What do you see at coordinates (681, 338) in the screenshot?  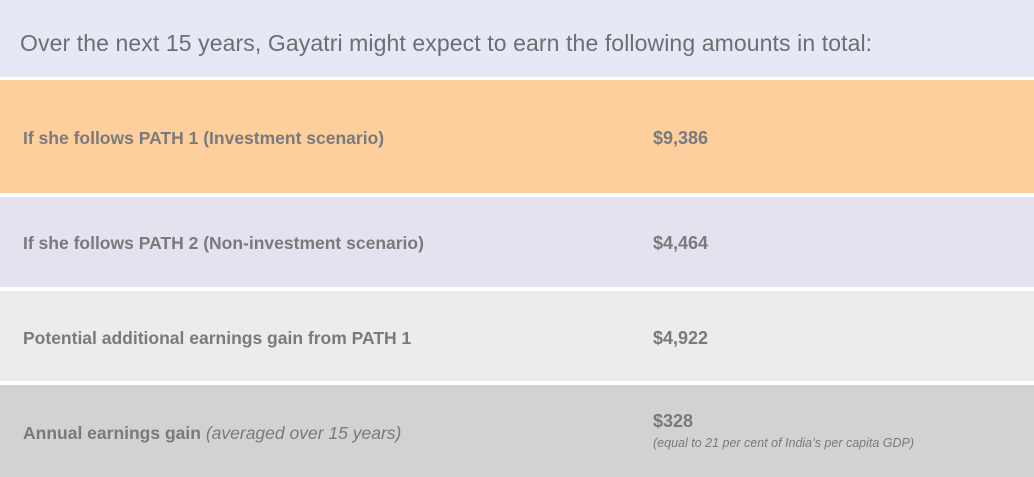 I see `row-value: $4,922` at bounding box center [681, 338].